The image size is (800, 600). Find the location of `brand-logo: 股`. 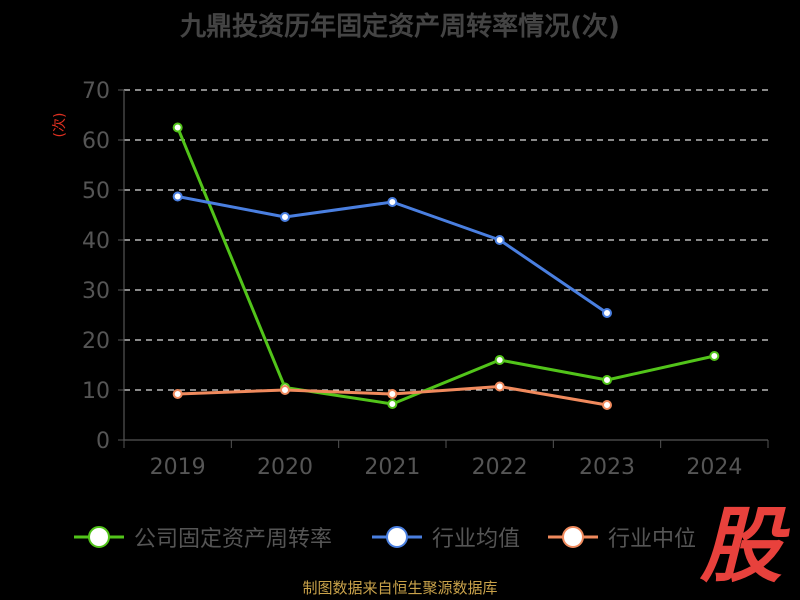

brand-logo: 股 is located at coordinates (741, 546).